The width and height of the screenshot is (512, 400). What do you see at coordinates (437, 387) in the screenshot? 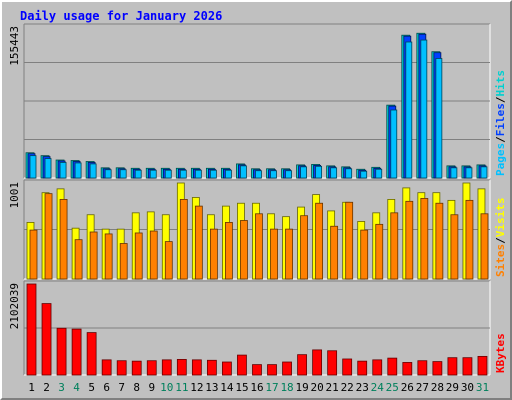
I see `x-tick-label-28: 28` at bounding box center [437, 387].